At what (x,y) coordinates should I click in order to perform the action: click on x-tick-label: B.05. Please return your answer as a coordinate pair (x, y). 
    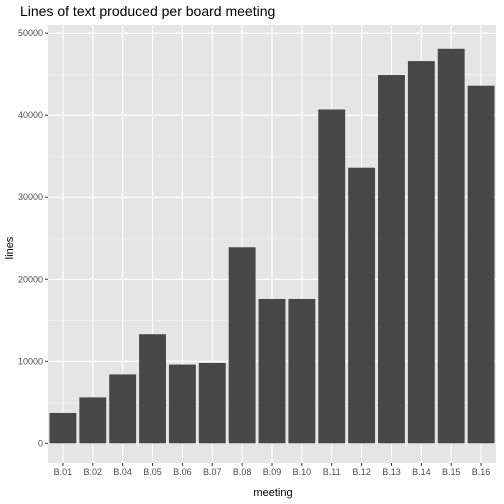
    Looking at the image, I should click on (152, 472).